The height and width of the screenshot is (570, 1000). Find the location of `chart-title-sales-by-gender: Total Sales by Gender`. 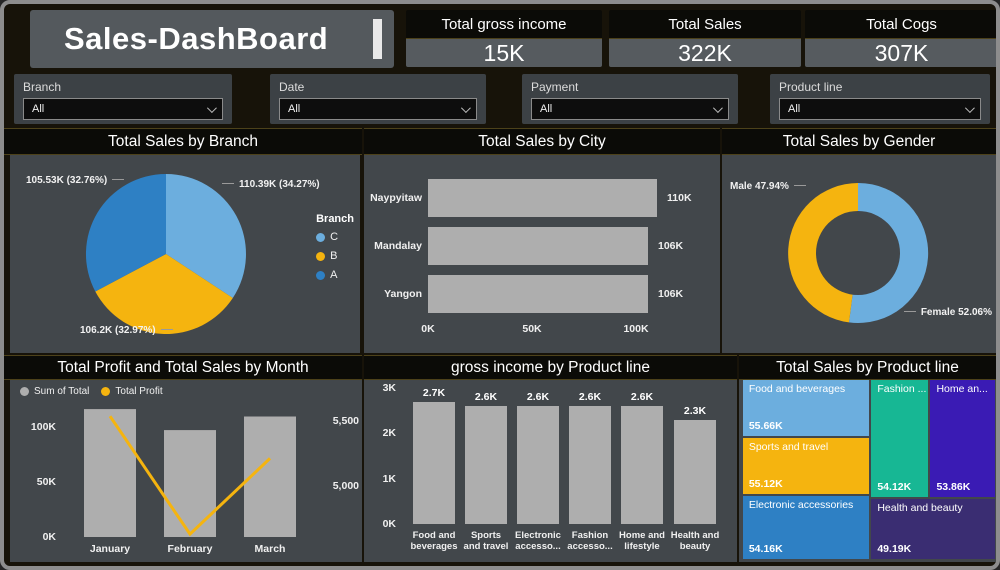

chart-title-sales-by-gender: Total Sales by Gender is located at coordinates (859, 141).